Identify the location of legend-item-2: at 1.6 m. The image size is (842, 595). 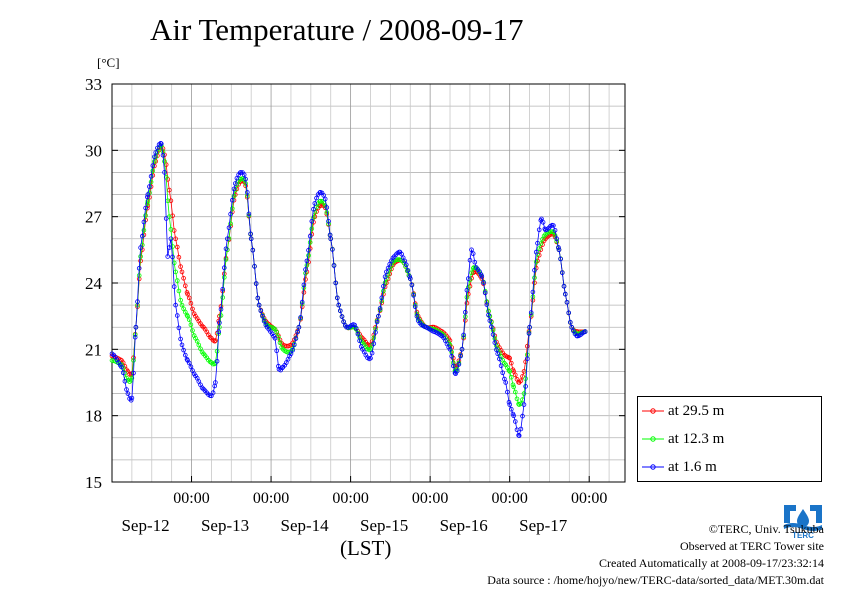
(679, 467).